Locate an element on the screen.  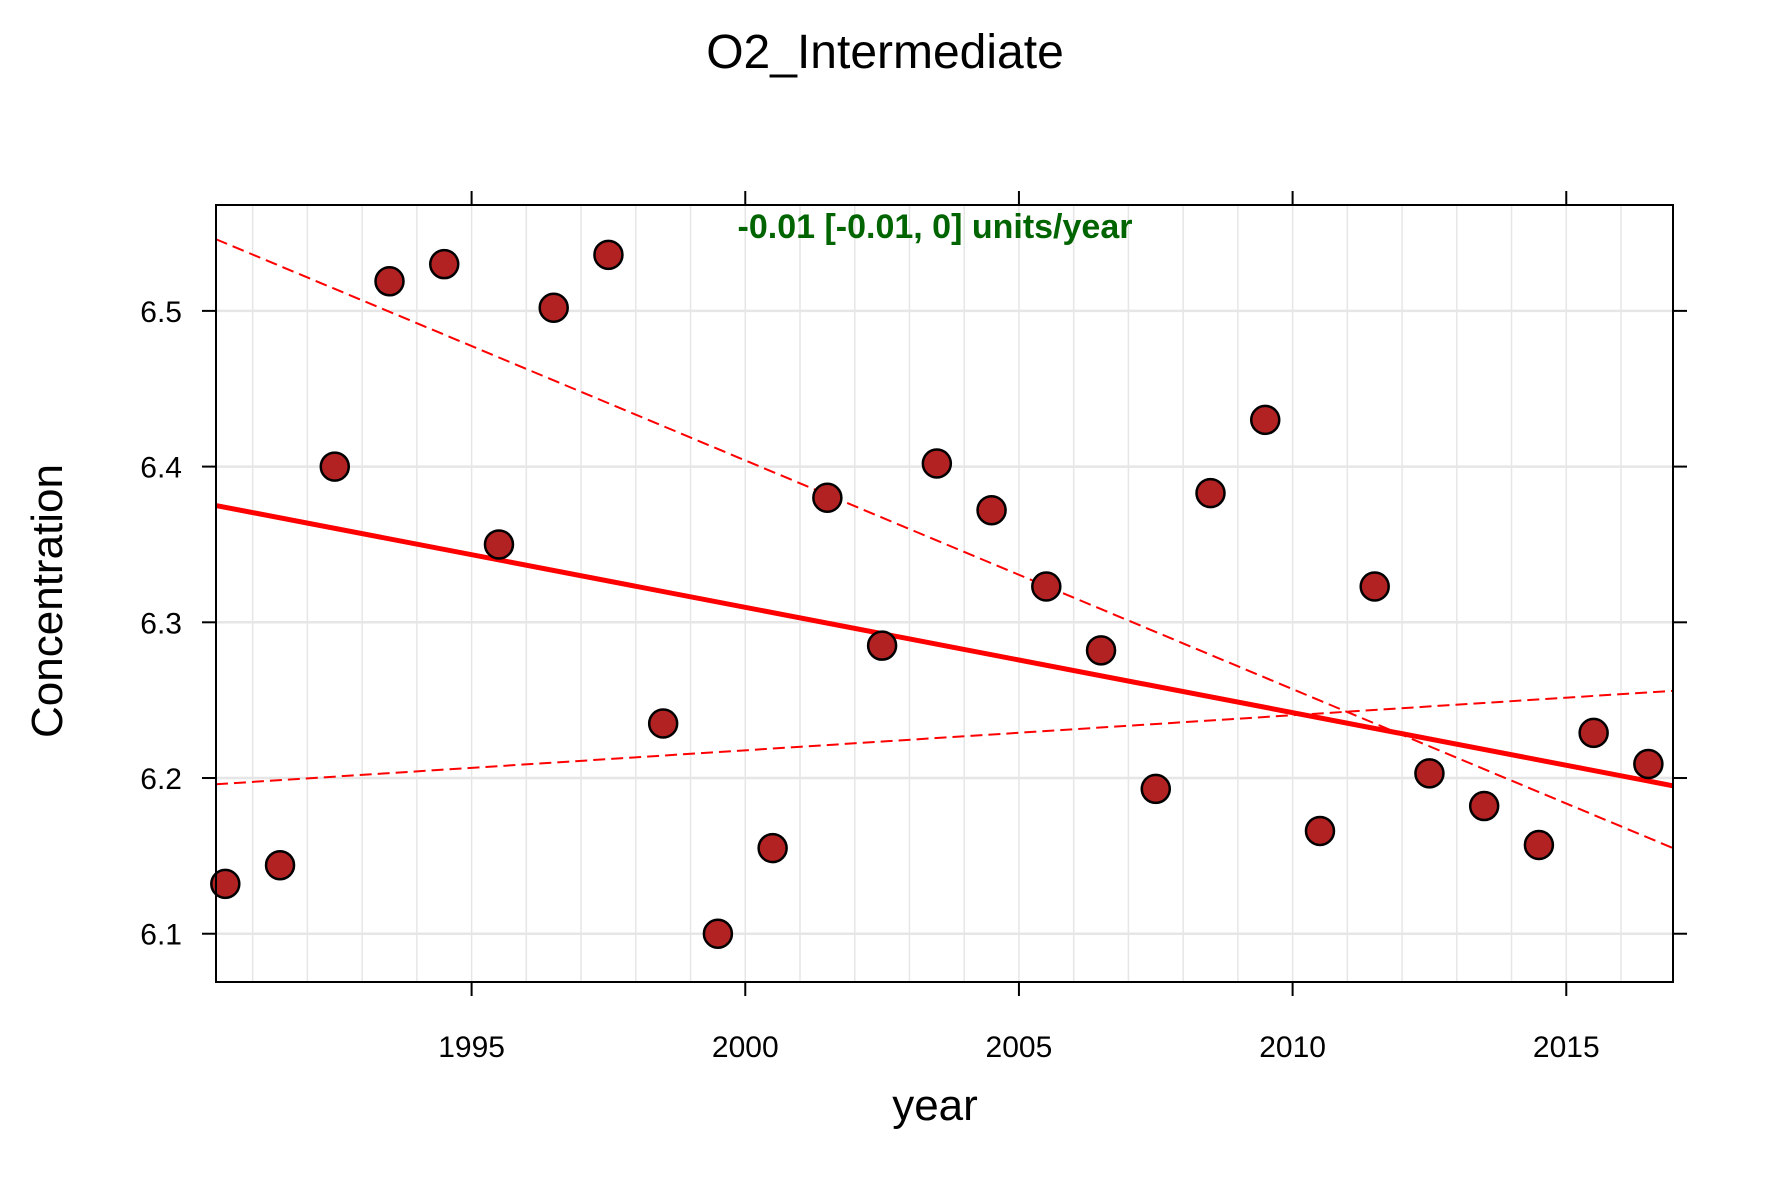
x-tick-label: 1995 is located at coordinates (471, 1047).